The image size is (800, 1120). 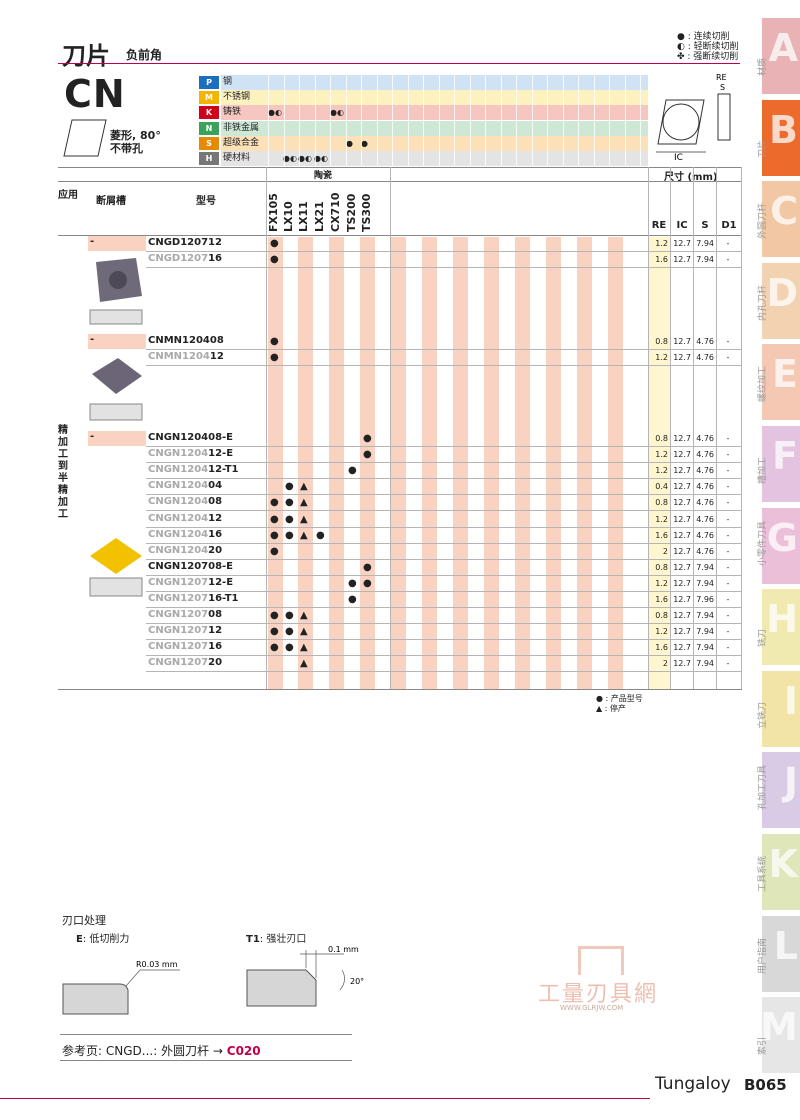 I want to click on material-row: M 不锈钢, so click(x=234, y=97).